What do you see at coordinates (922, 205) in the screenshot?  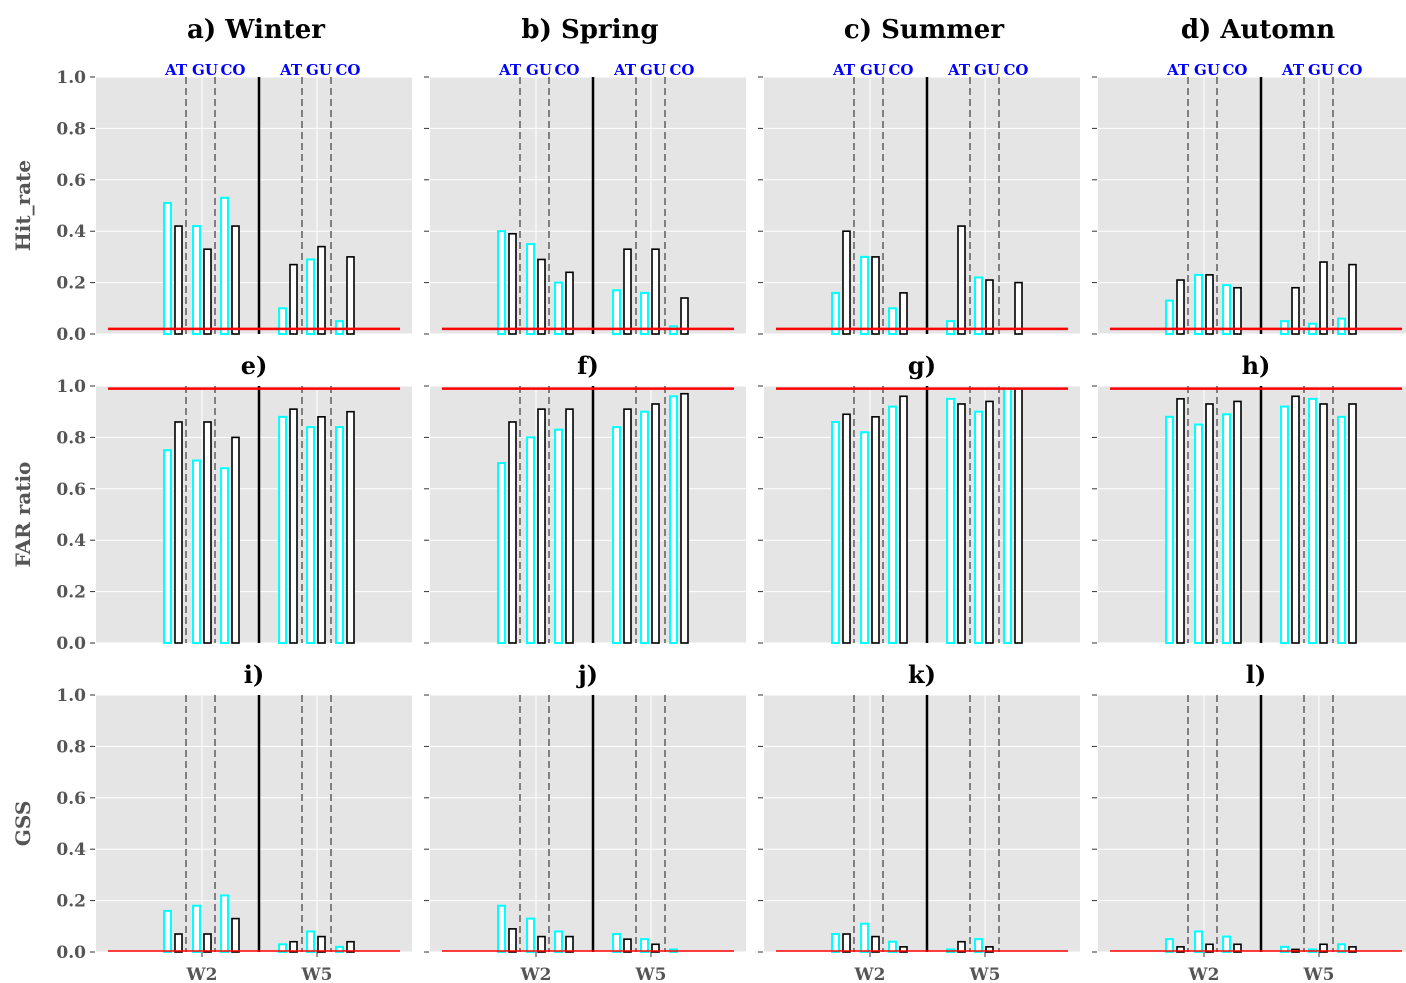 I see `panel-background-r1c3` at bounding box center [922, 205].